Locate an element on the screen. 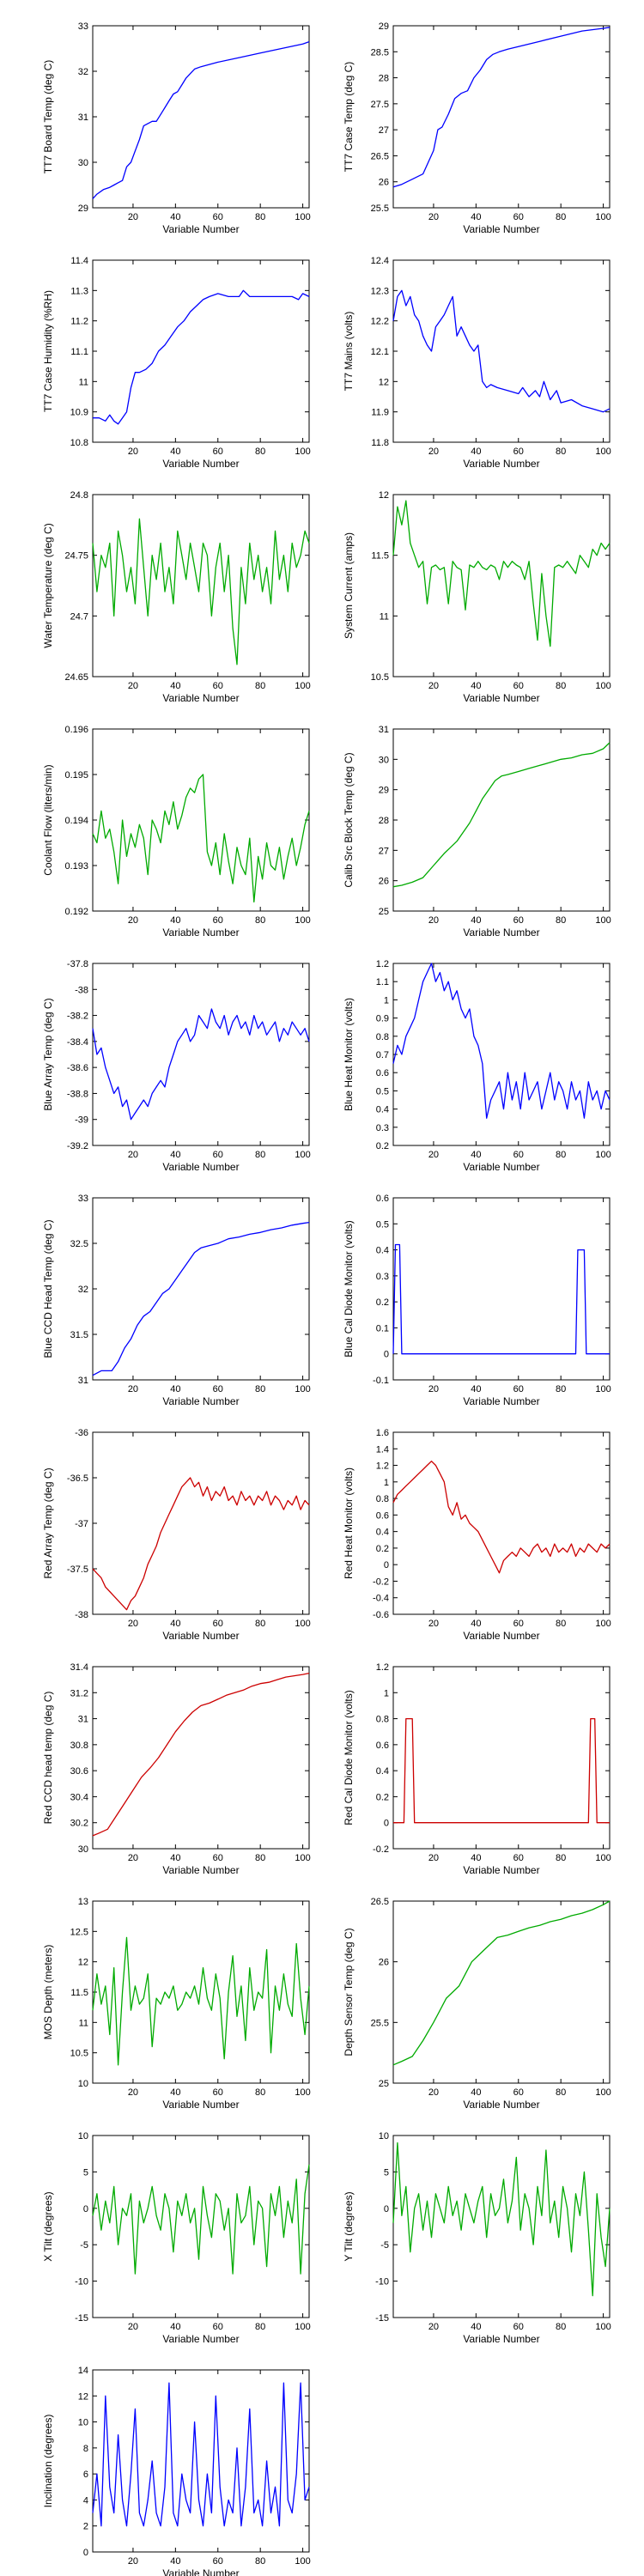  y-tick-label: 0.192 is located at coordinates (76, 912).